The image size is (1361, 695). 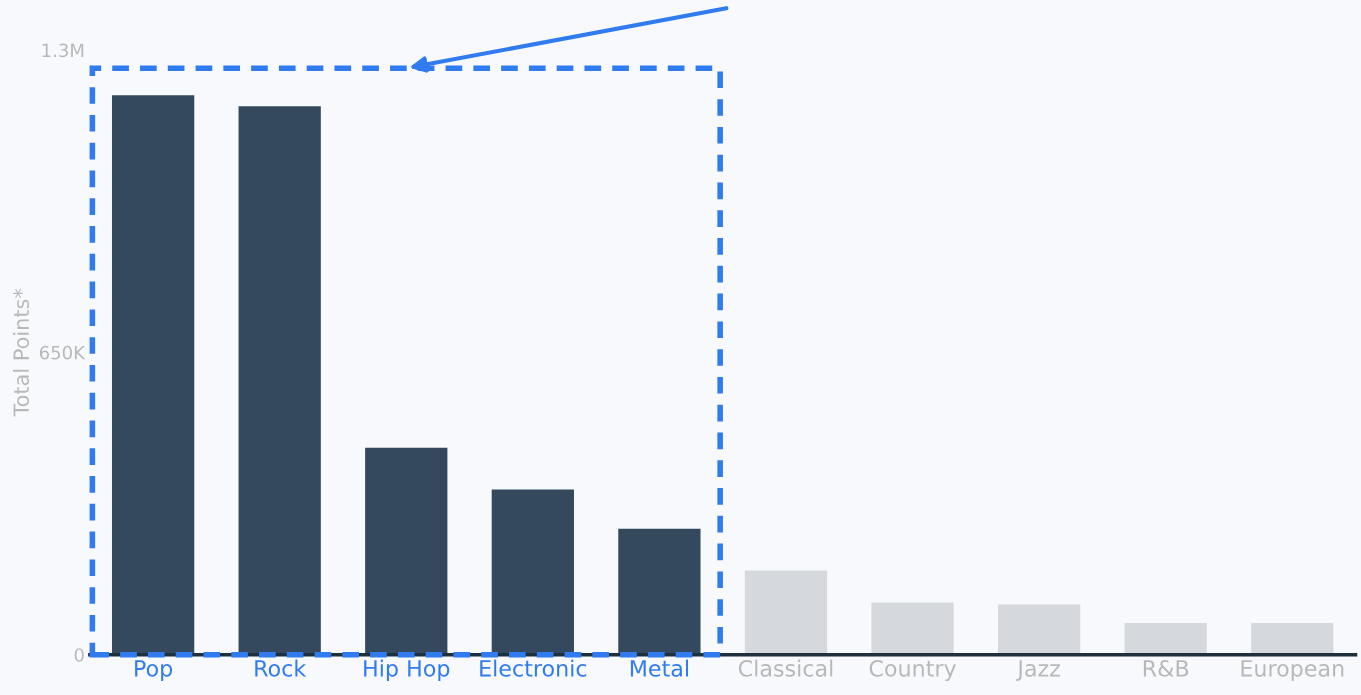 What do you see at coordinates (1166, 668) in the screenshot?
I see `x-tick-label: R&B` at bounding box center [1166, 668].